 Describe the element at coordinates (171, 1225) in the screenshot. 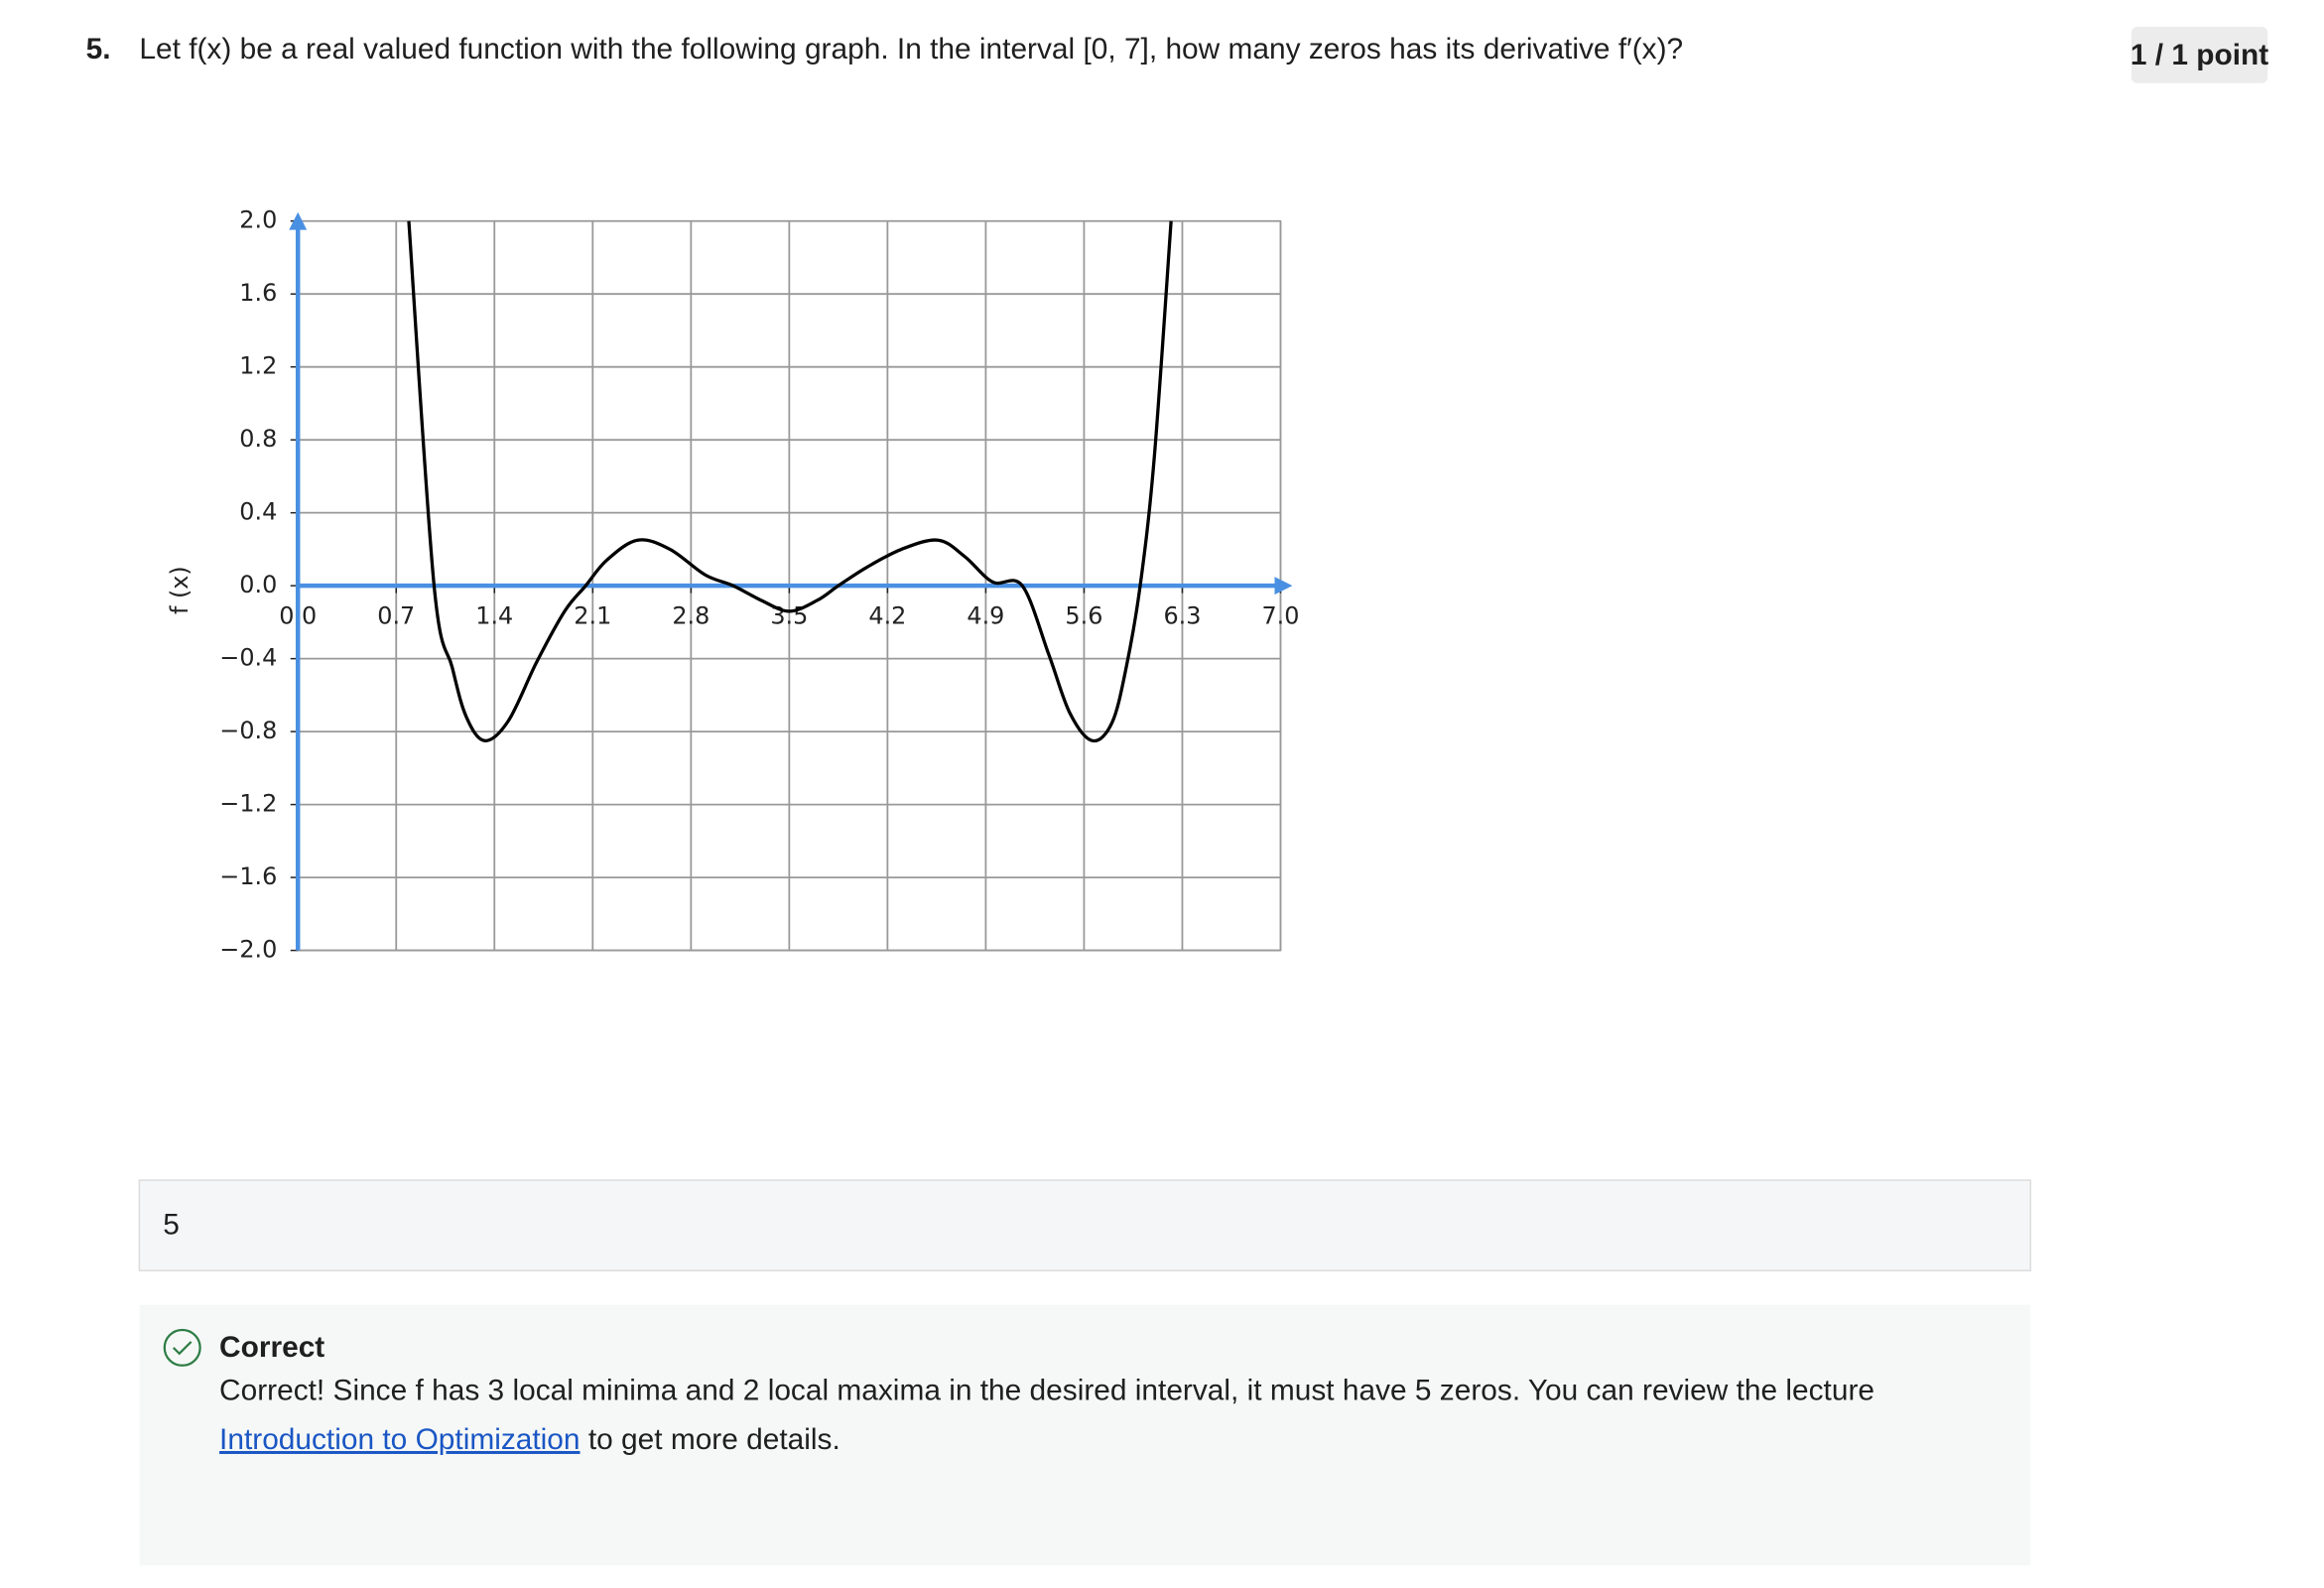

I see `answer: 5` at that location.